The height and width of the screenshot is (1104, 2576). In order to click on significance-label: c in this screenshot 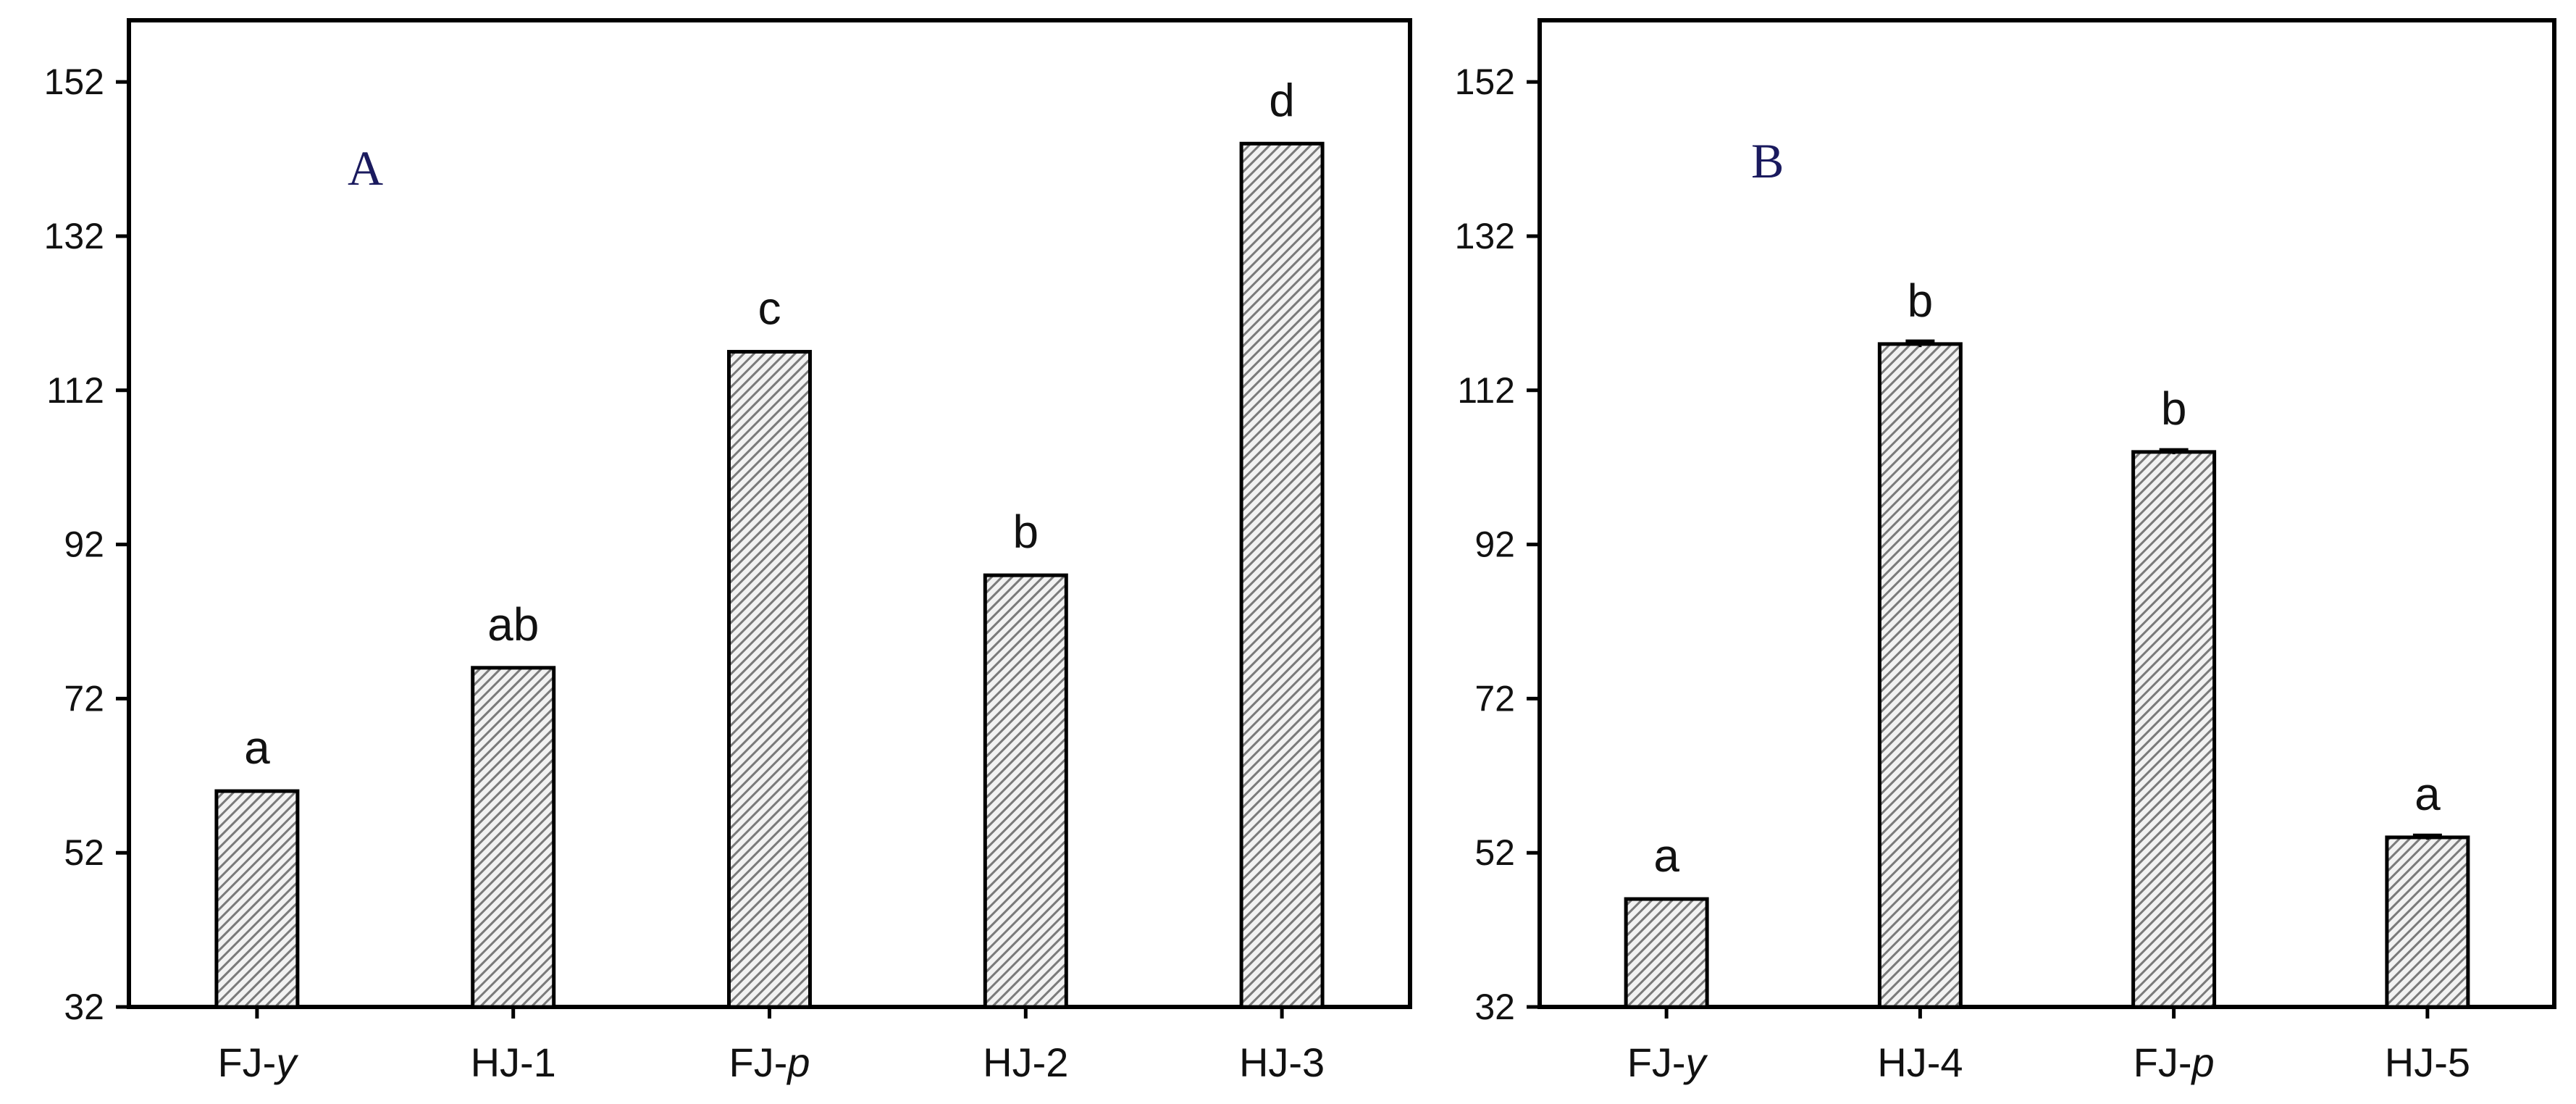, I will do `click(769, 309)`.